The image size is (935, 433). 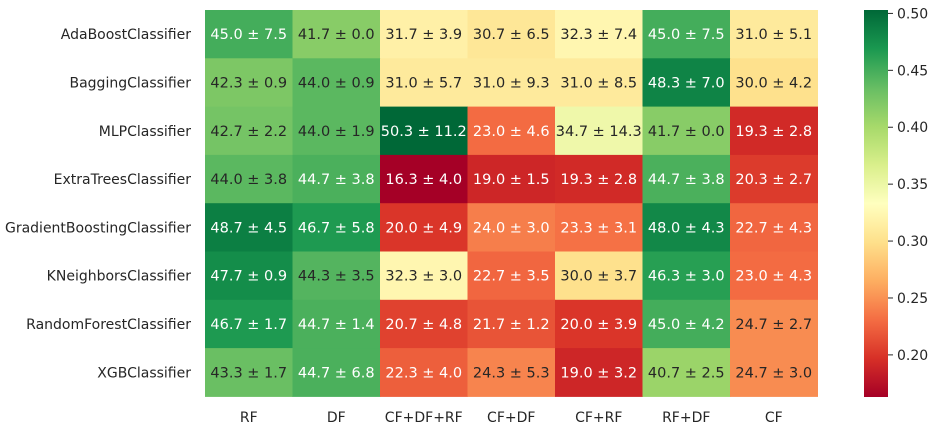 I want to click on cell-annotation: 44.0 ± 0.9, so click(x=336, y=83).